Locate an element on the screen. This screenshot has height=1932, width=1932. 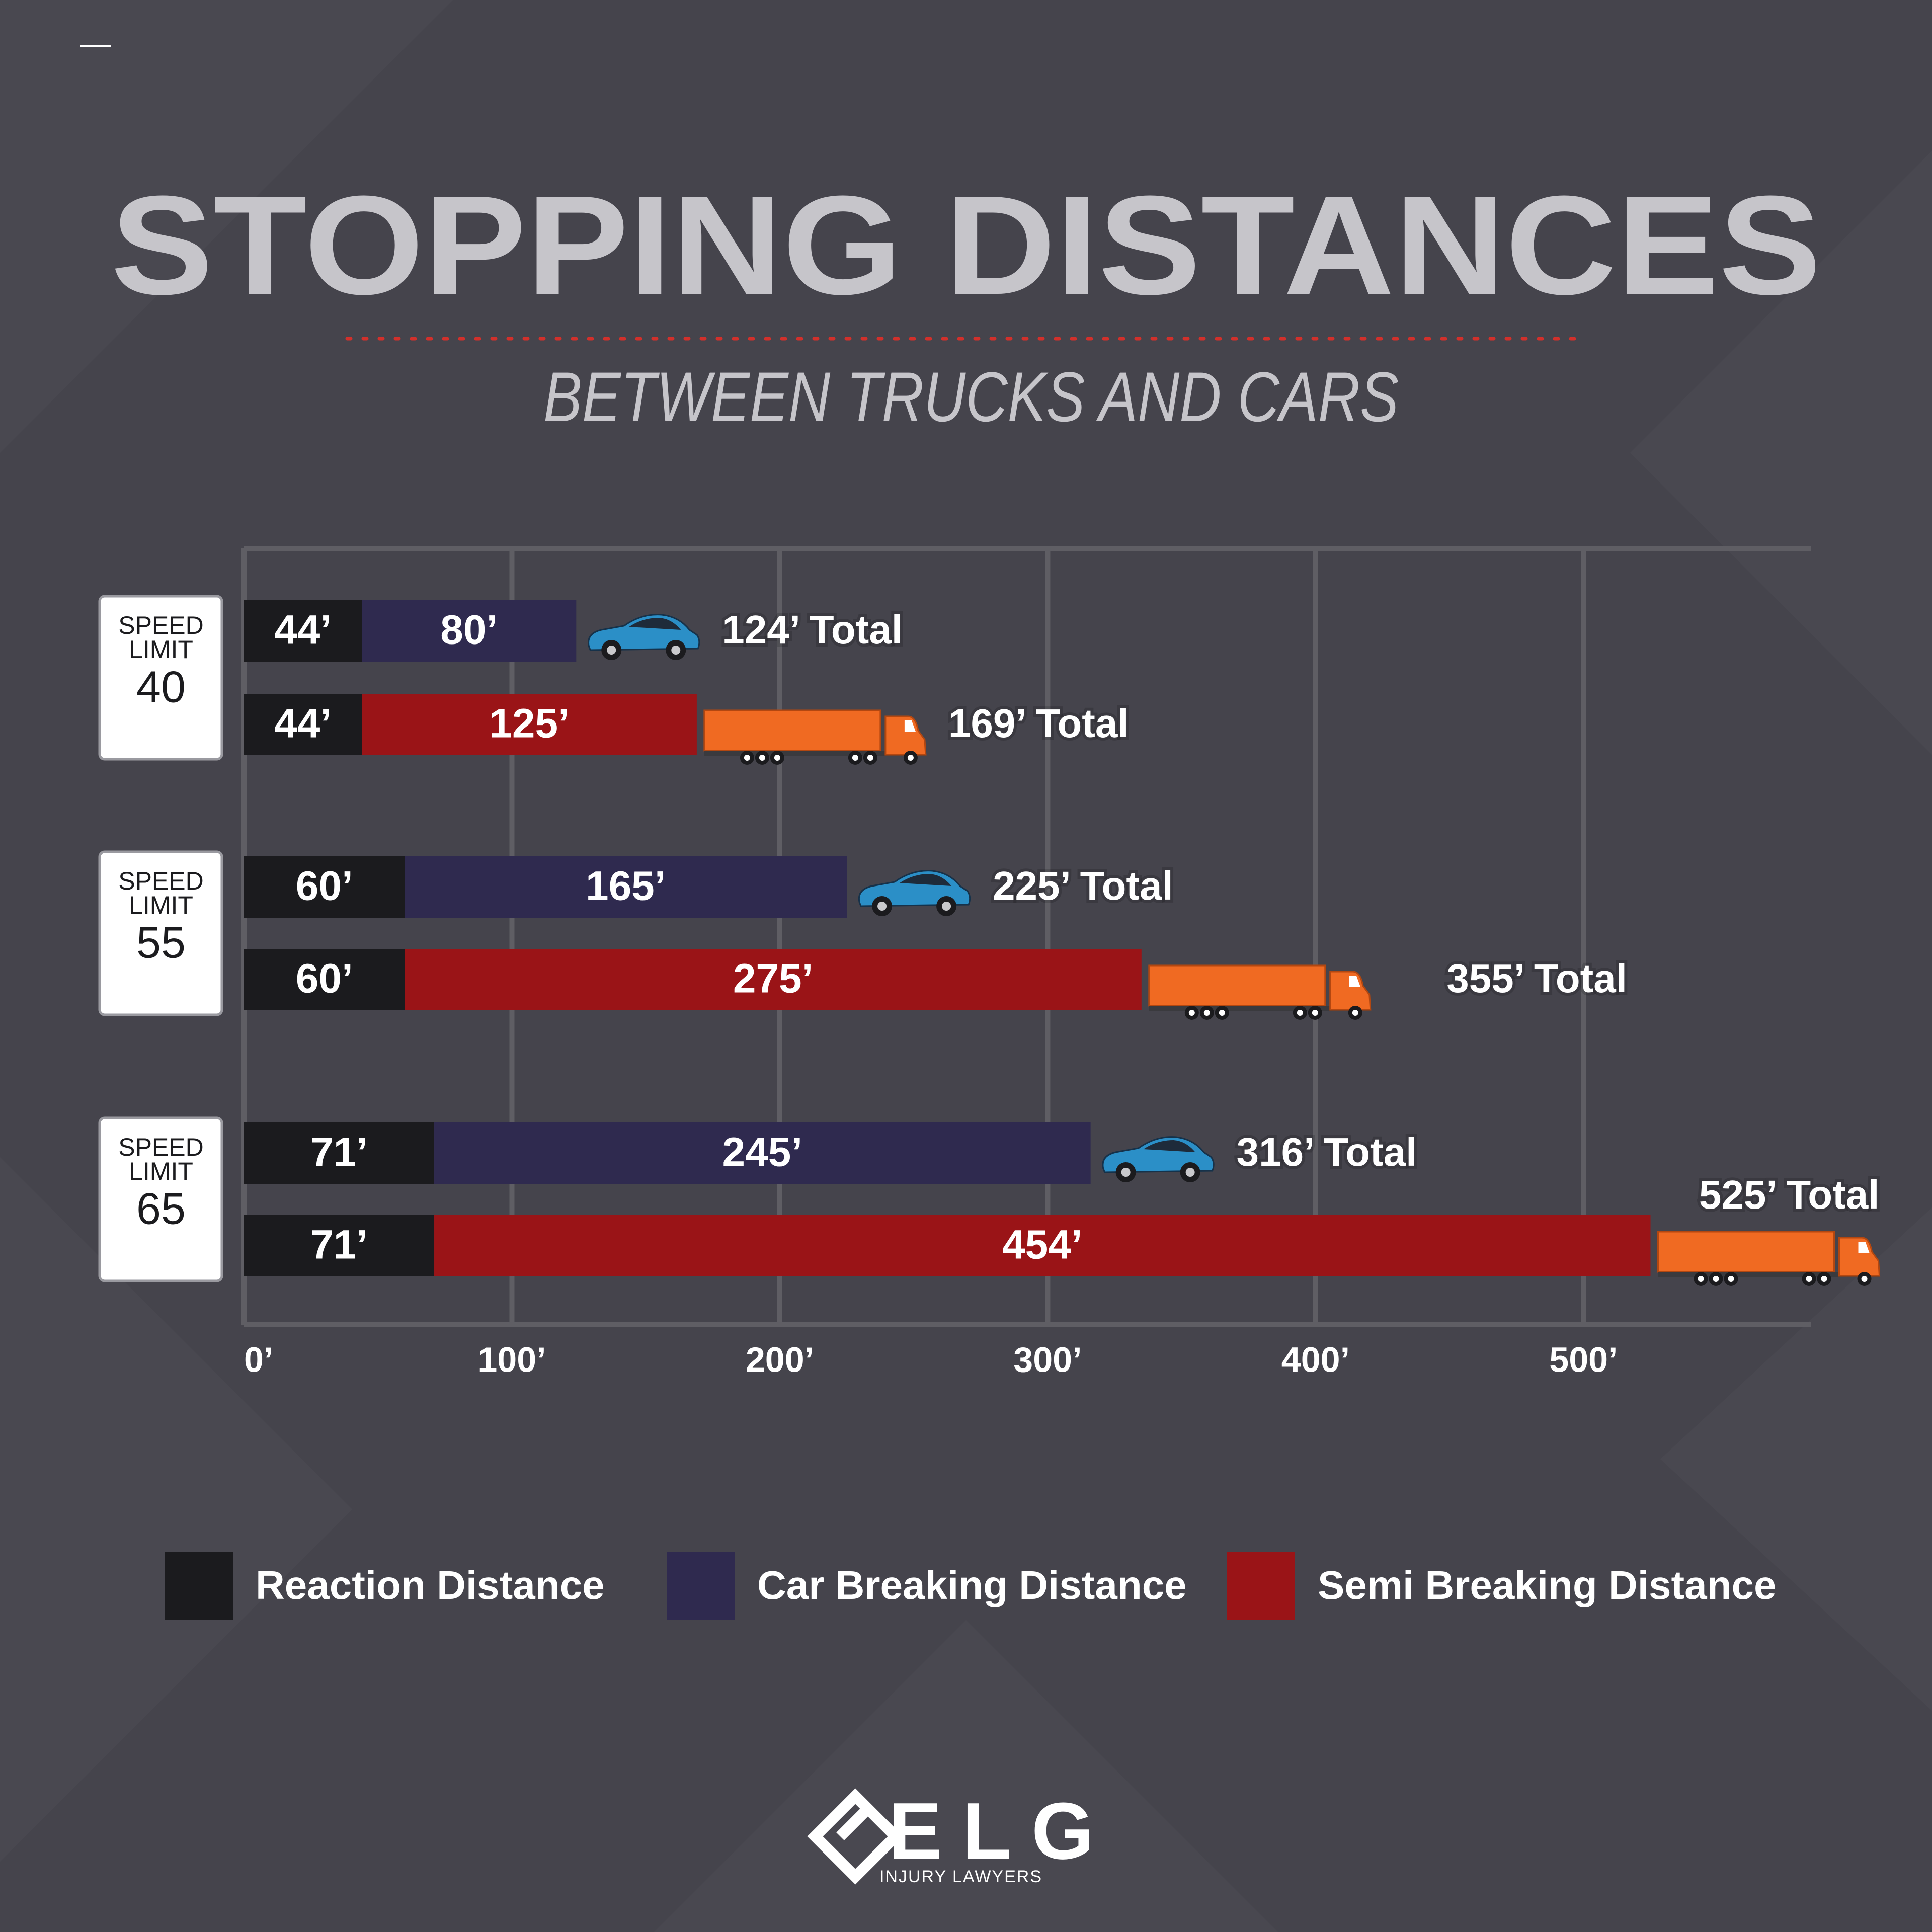
truck-icon is located at coordinates (815, 737).